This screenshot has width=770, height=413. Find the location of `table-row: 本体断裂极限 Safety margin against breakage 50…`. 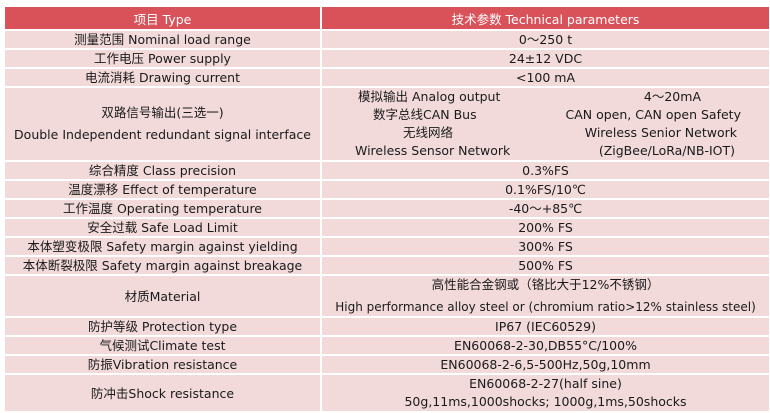

table-row: 本体断裂极限 Safety margin against breakage 50… is located at coordinates (387, 265).